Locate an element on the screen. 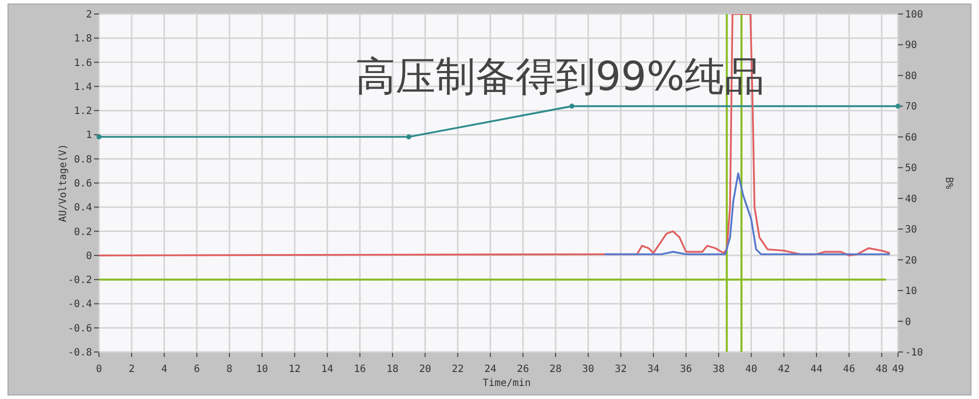 This screenshot has width=979, height=399. x-tick-label: 6 is located at coordinates (197, 369).